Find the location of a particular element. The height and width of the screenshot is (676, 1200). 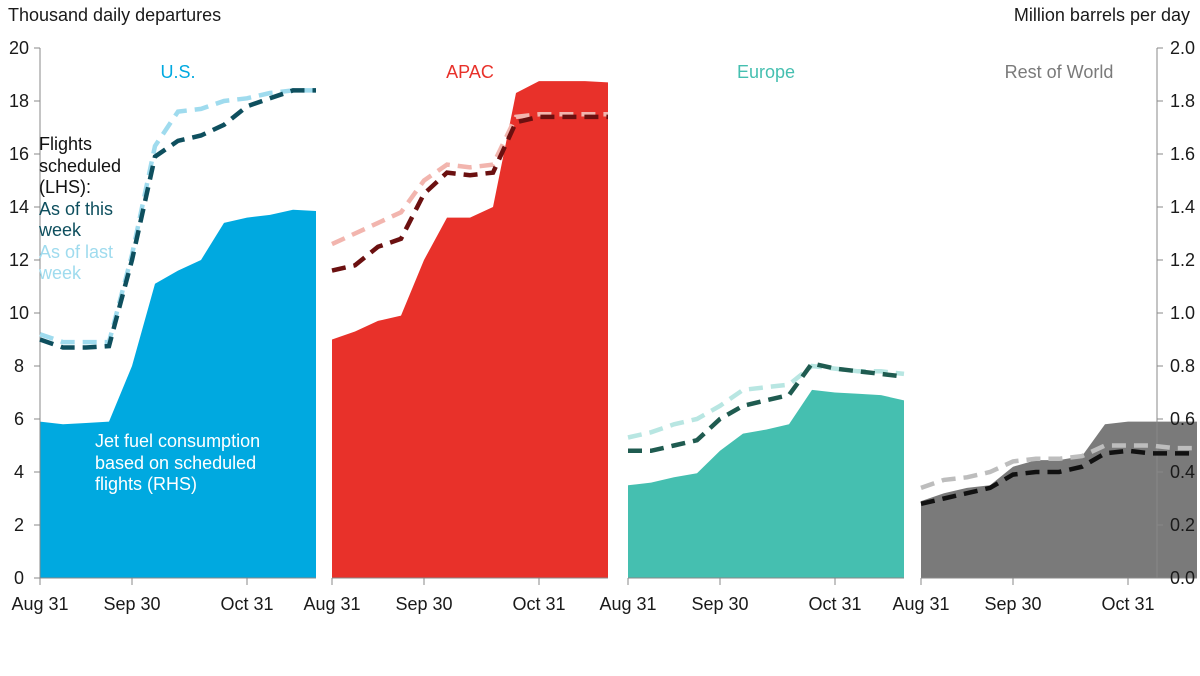

right-tick-label-1-6: 1.6 is located at coordinates (1182, 154).